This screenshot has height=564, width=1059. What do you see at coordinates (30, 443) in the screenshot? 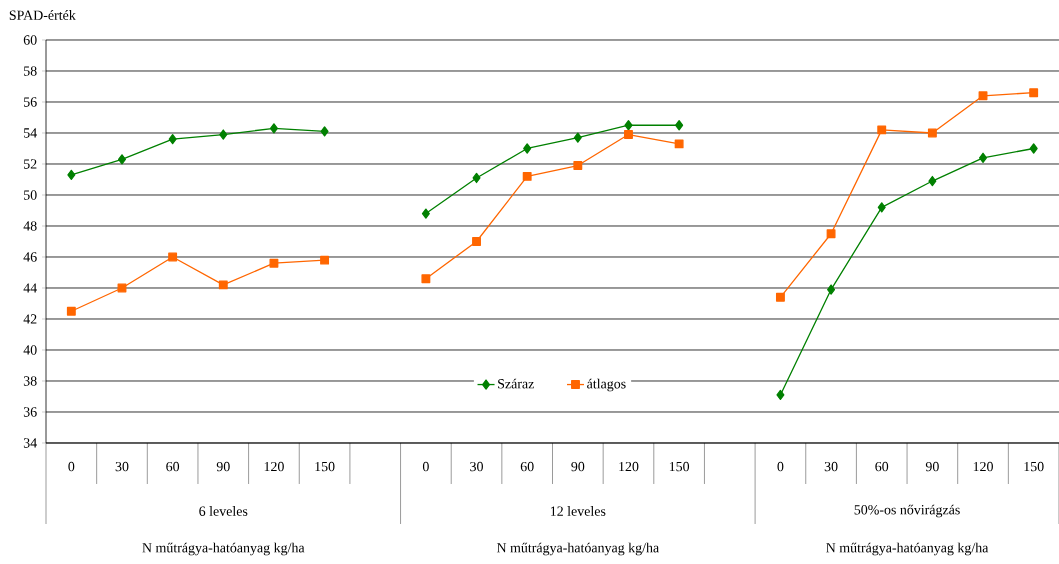
I see `y-tick-label: 34` at bounding box center [30, 443].